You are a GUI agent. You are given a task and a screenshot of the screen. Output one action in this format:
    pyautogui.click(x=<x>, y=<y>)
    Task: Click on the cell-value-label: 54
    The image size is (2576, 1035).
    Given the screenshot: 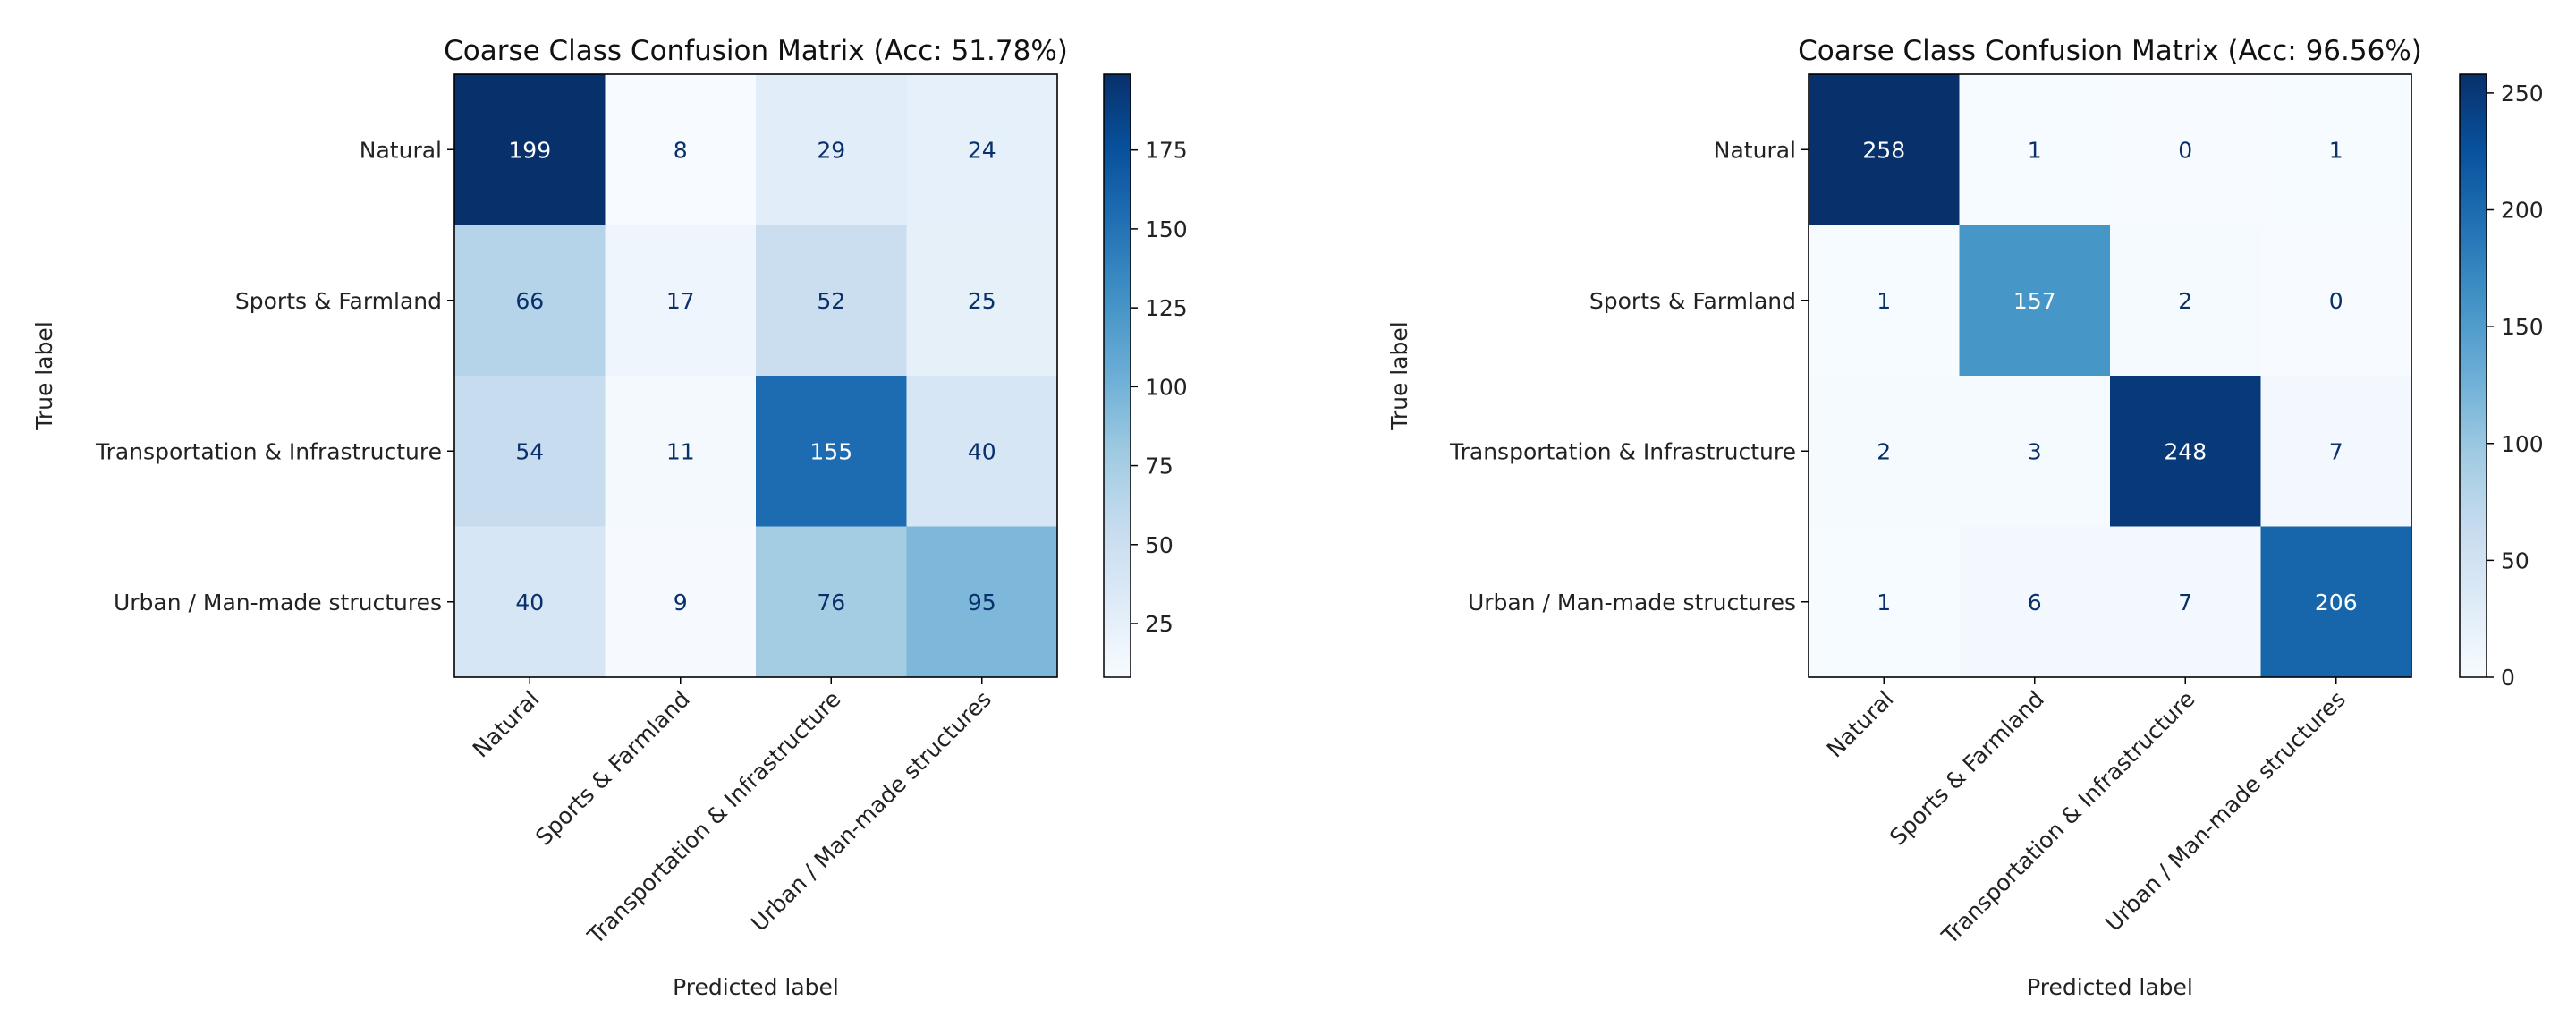 What is the action you would take?
    pyautogui.click(x=529, y=451)
    